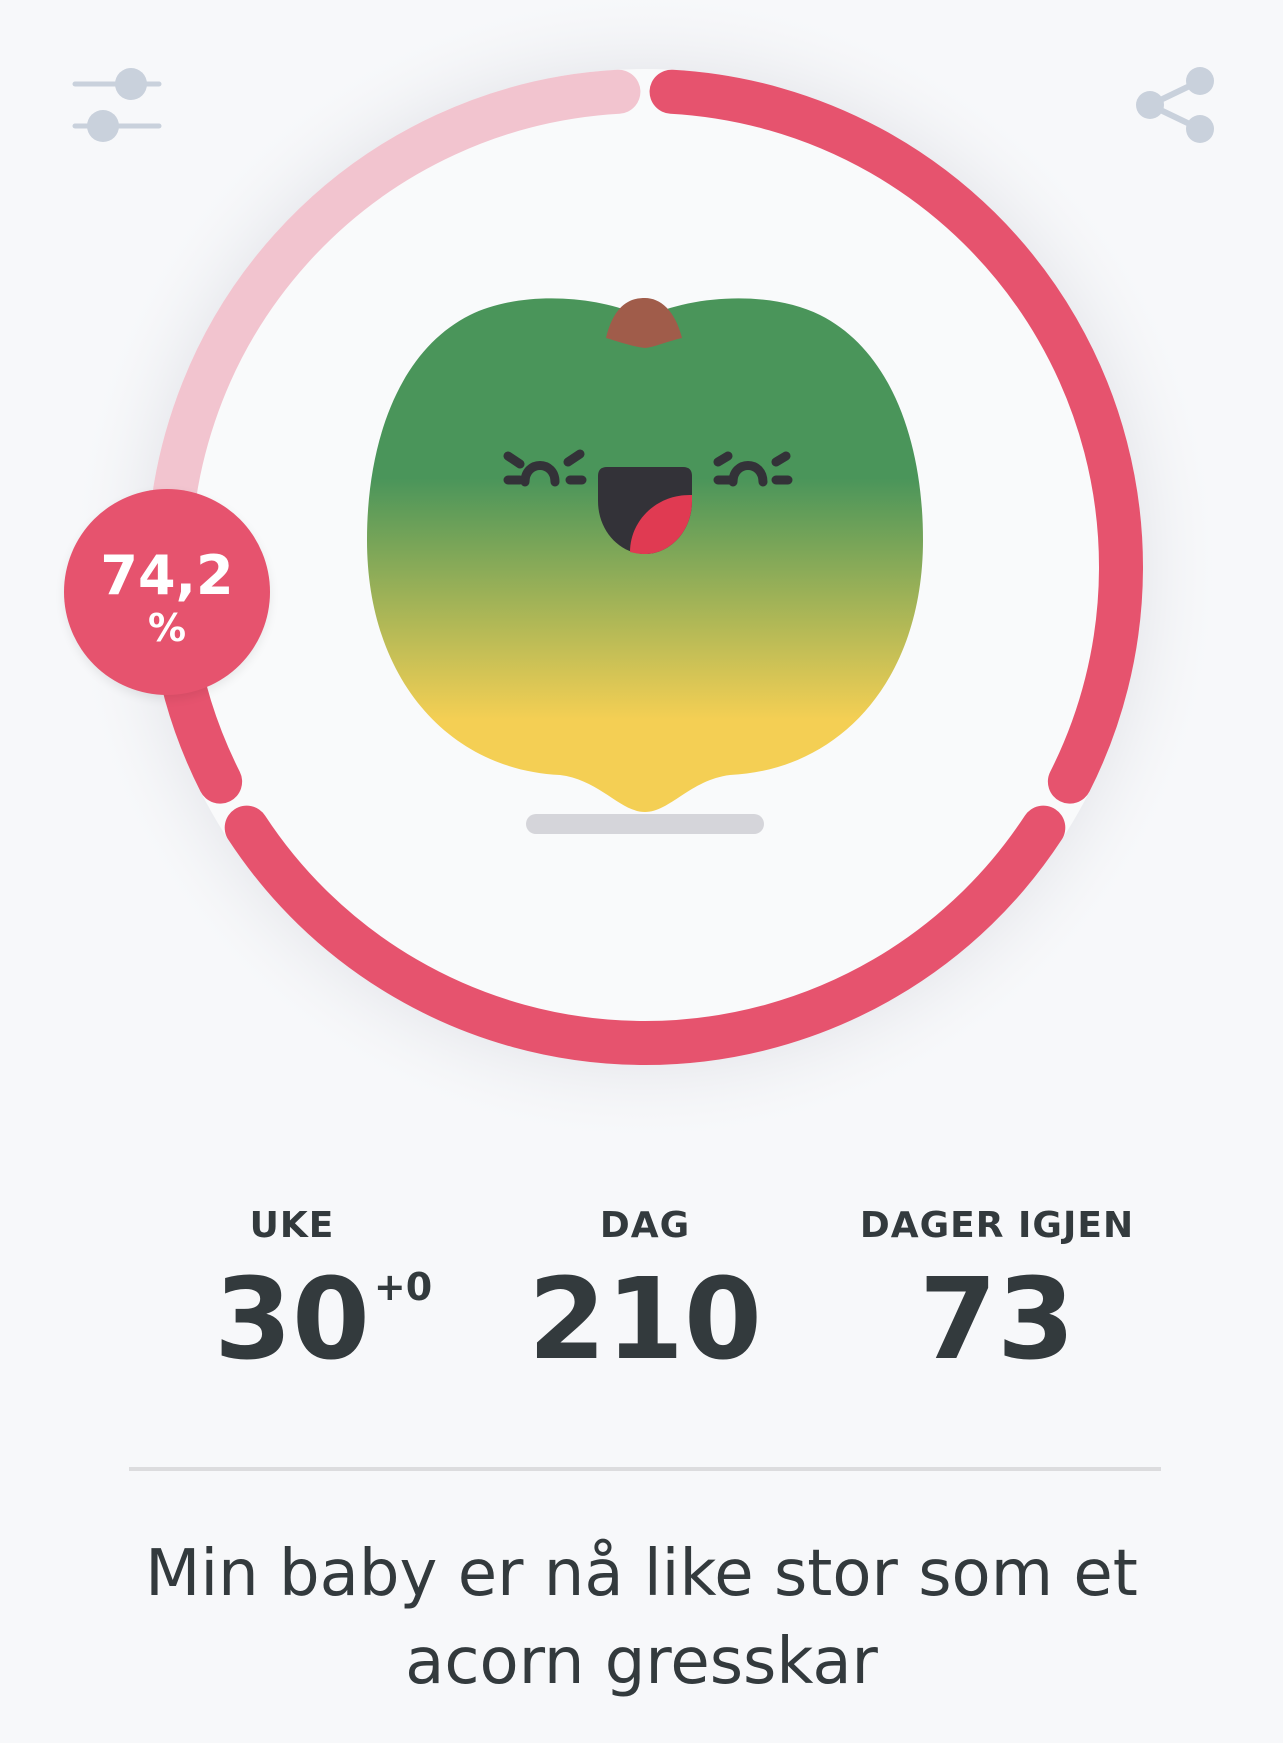 The width and height of the screenshot is (1283, 1743). I want to click on fruit-tongue, so click(661, 524).